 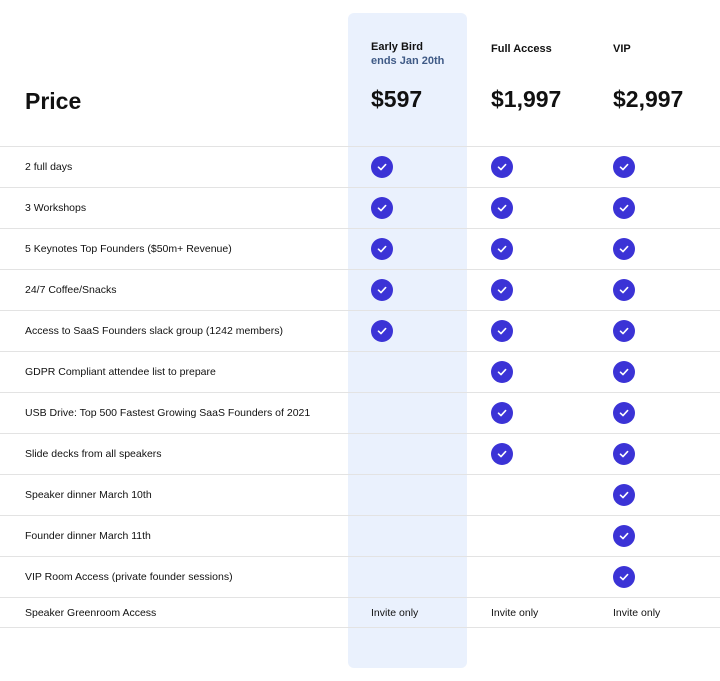 What do you see at coordinates (88, 495) in the screenshot?
I see `feature-label: Speaker dinner March 10th` at bounding box center [88, 495].